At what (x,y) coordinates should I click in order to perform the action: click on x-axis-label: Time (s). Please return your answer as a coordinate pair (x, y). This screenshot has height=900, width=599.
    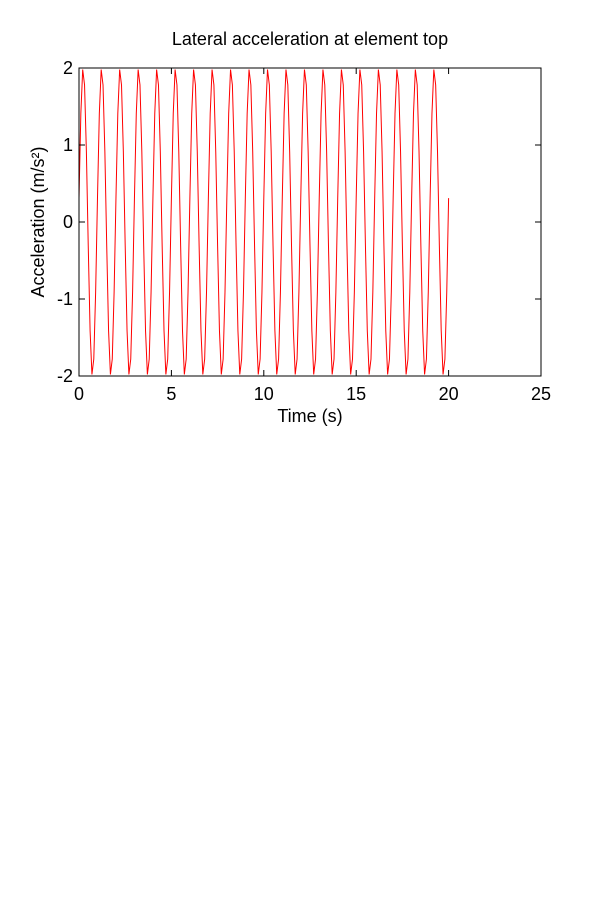
    Looking at the image, I should click on (309, 416).